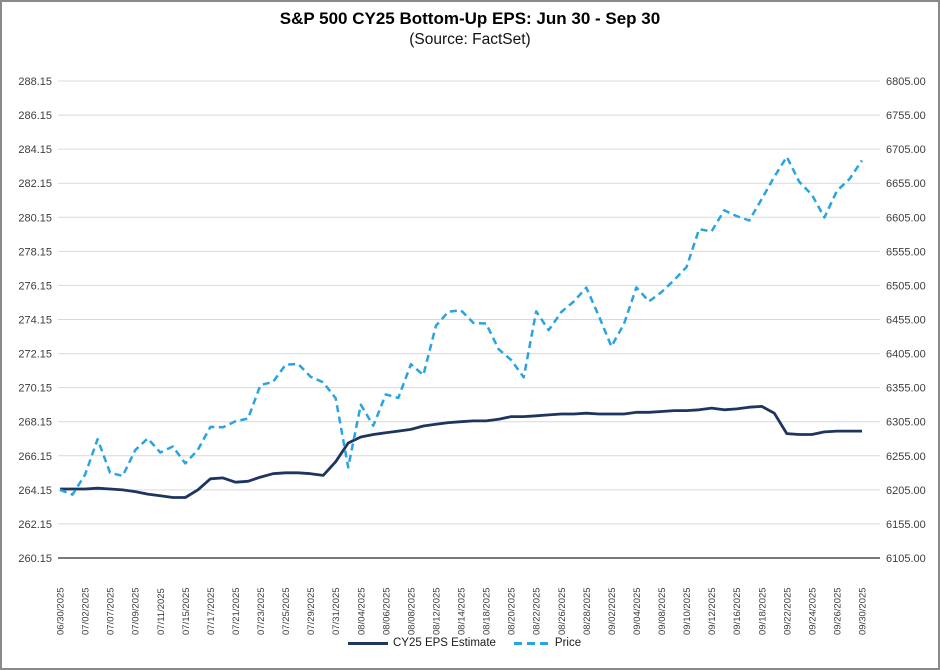  What do you see at coordinates (35, 218) in the screenshot?
I see `left-axis-tick-label: 280.15` at bounding box center [35, 218].